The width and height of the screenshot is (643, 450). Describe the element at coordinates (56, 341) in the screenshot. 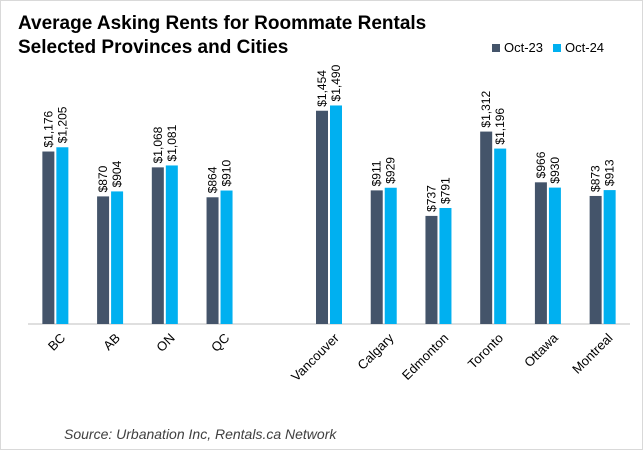

I see `category-label-bc: BC` at that location.